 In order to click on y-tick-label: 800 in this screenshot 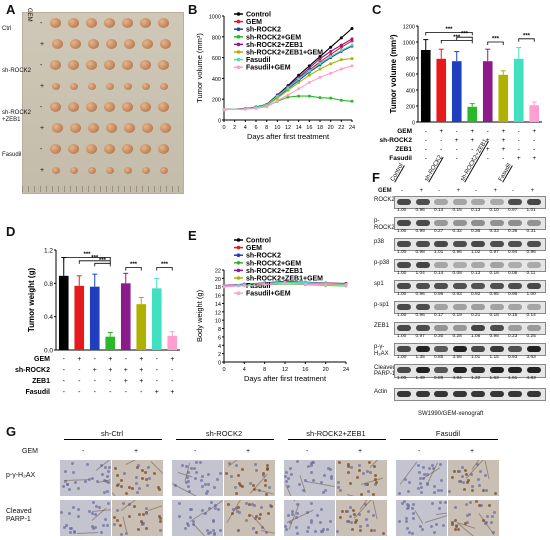, I will do `click(410, 60)`.